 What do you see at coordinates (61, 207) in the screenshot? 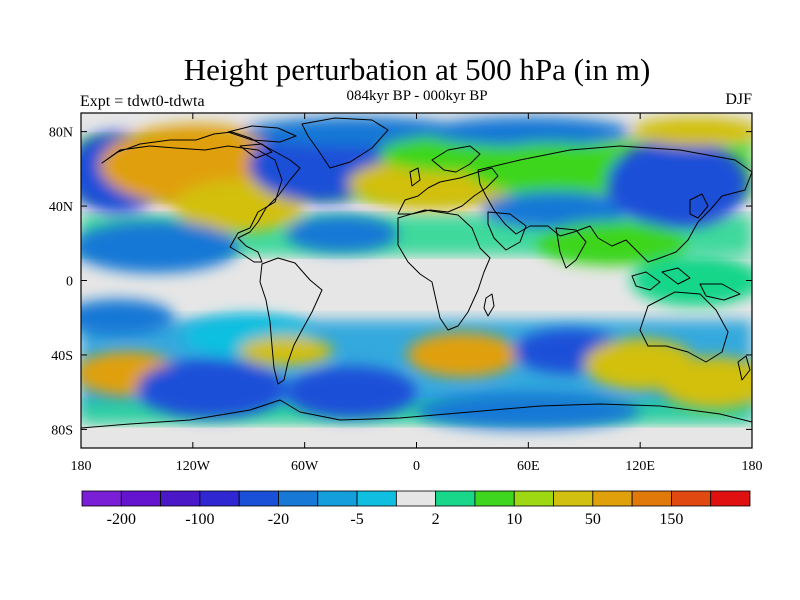
I see `lat-tick-label: 40N` at bounding box center [61, 207].